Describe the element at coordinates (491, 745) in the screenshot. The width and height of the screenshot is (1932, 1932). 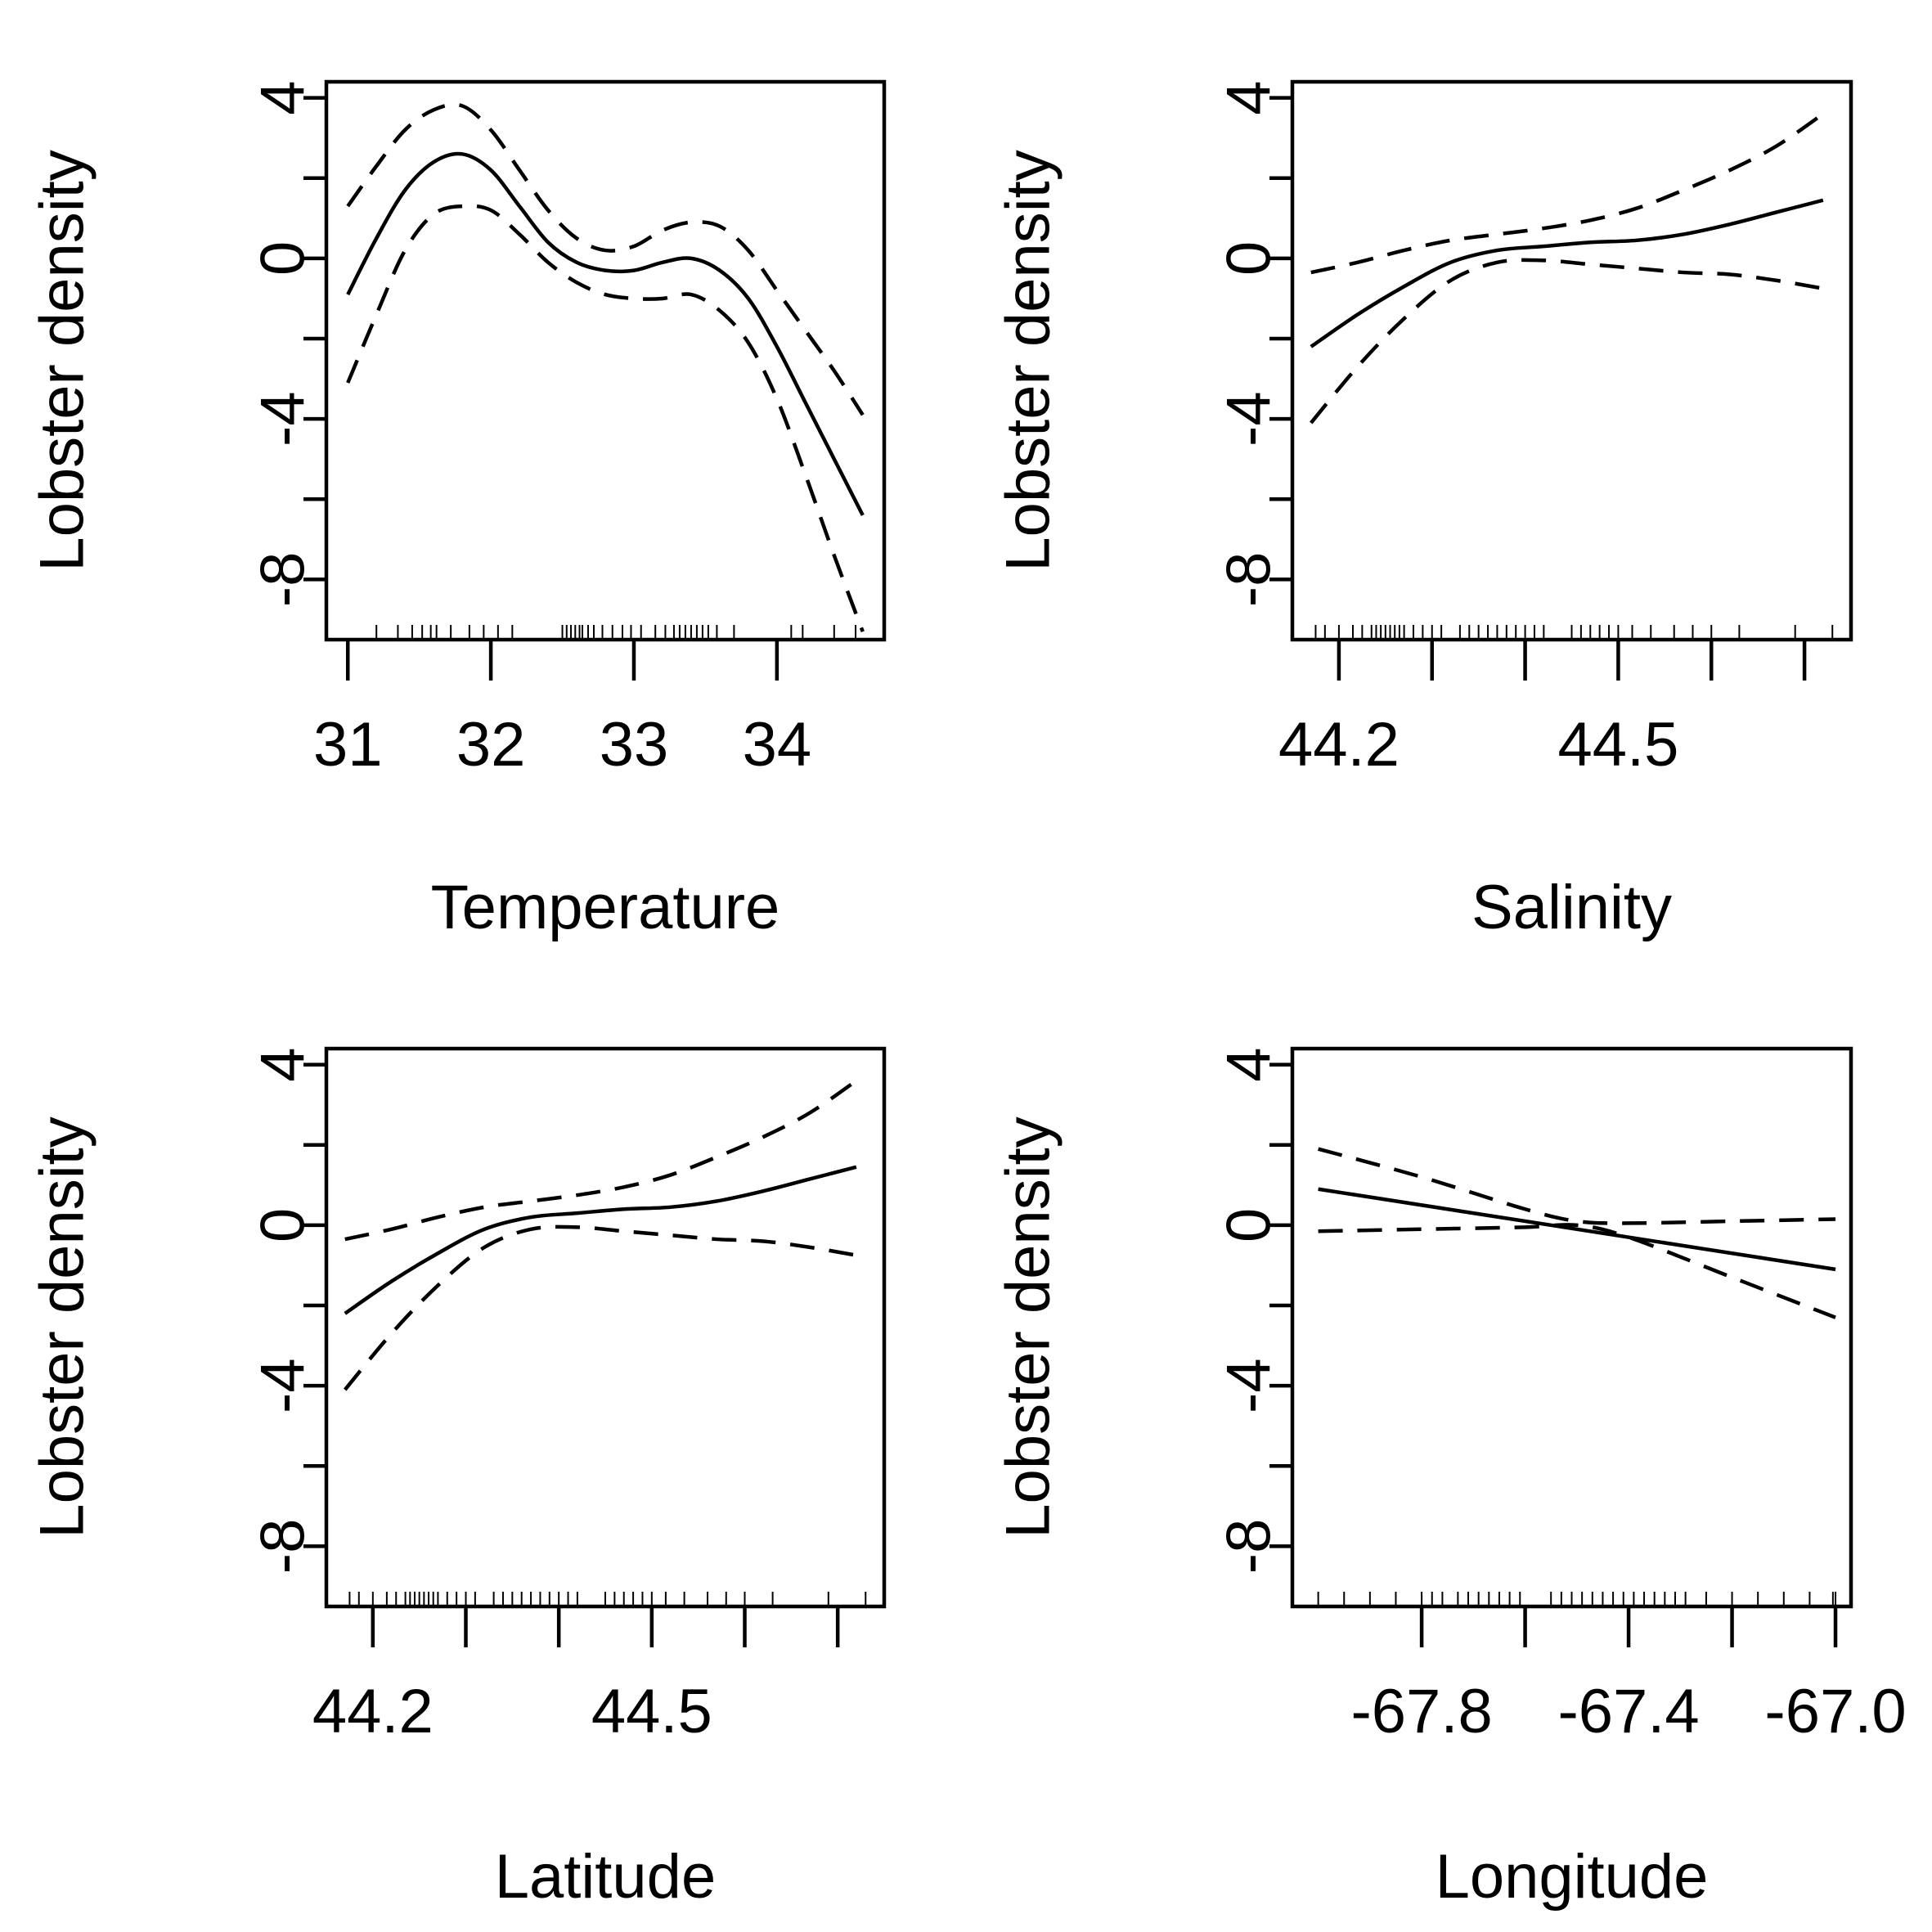
I see `x-tick-label: 32` at that location.